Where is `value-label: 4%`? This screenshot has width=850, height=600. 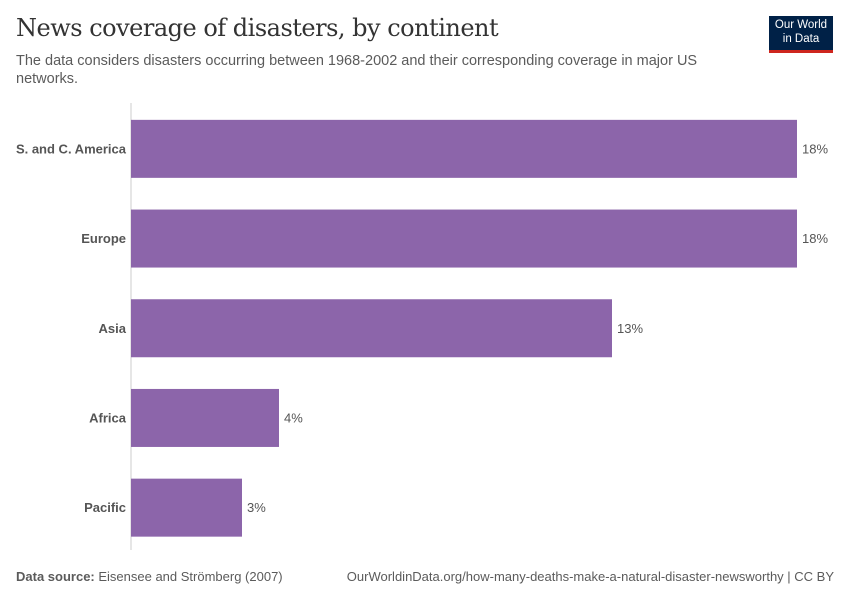
value-label: 4% is located at coordinates (293, 417).